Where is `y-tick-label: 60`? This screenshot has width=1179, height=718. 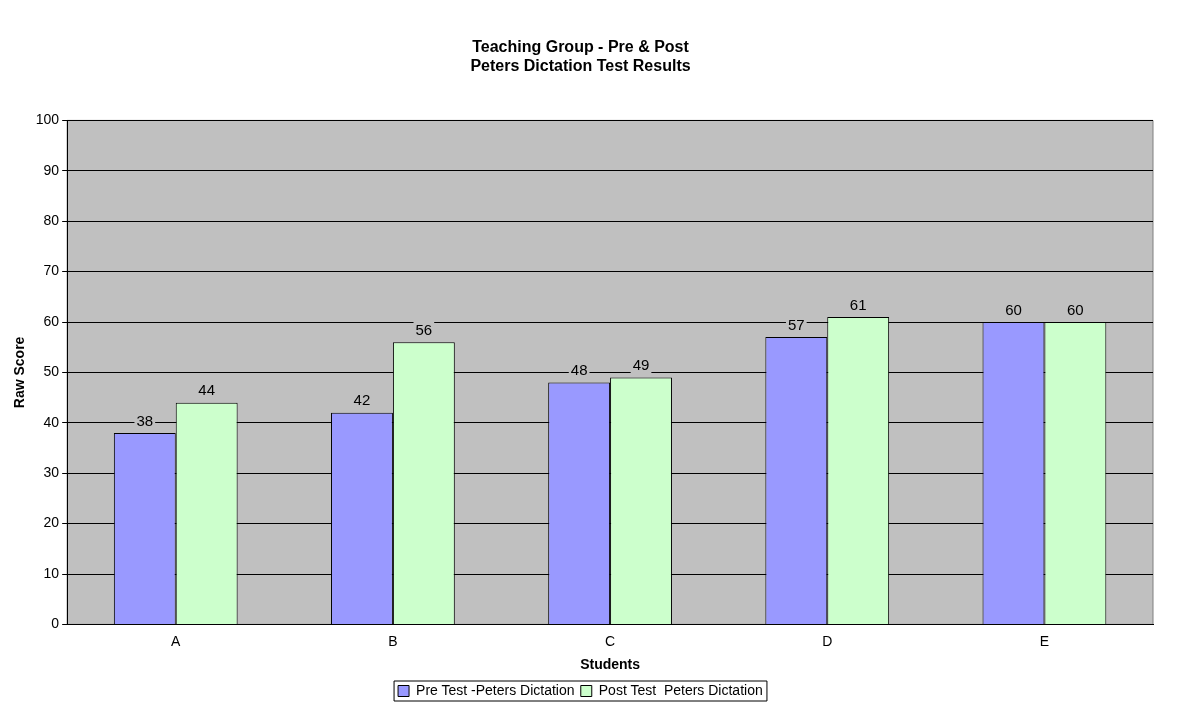
y-tick-label: 60 is located at coordinates (51, 320).